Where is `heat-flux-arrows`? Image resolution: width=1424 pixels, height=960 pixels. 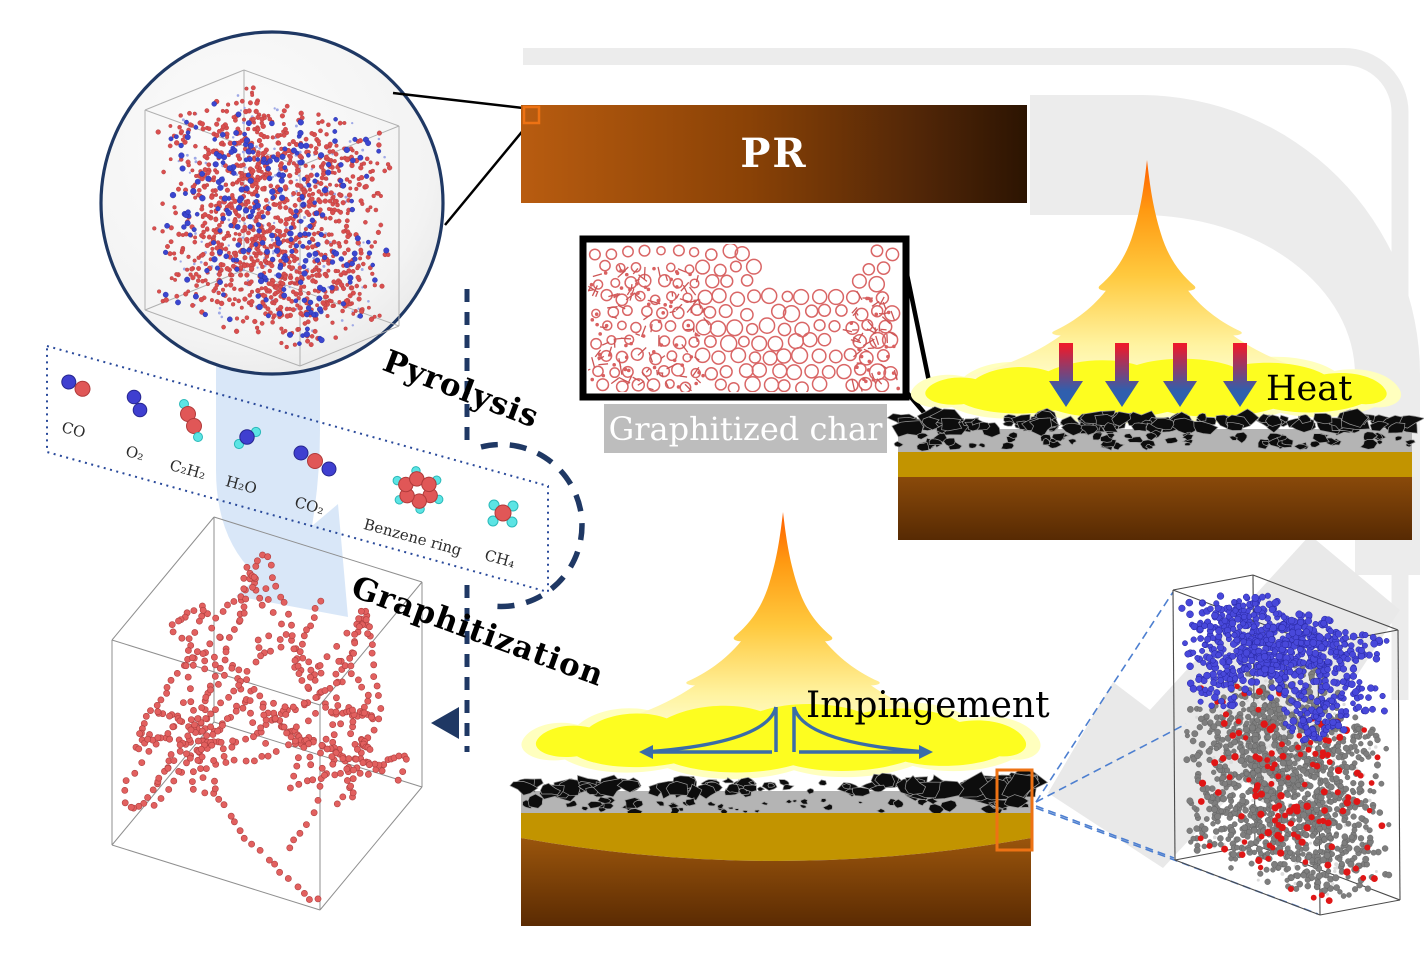
heat-flux-arrows is located at coordinates (1153, 375).